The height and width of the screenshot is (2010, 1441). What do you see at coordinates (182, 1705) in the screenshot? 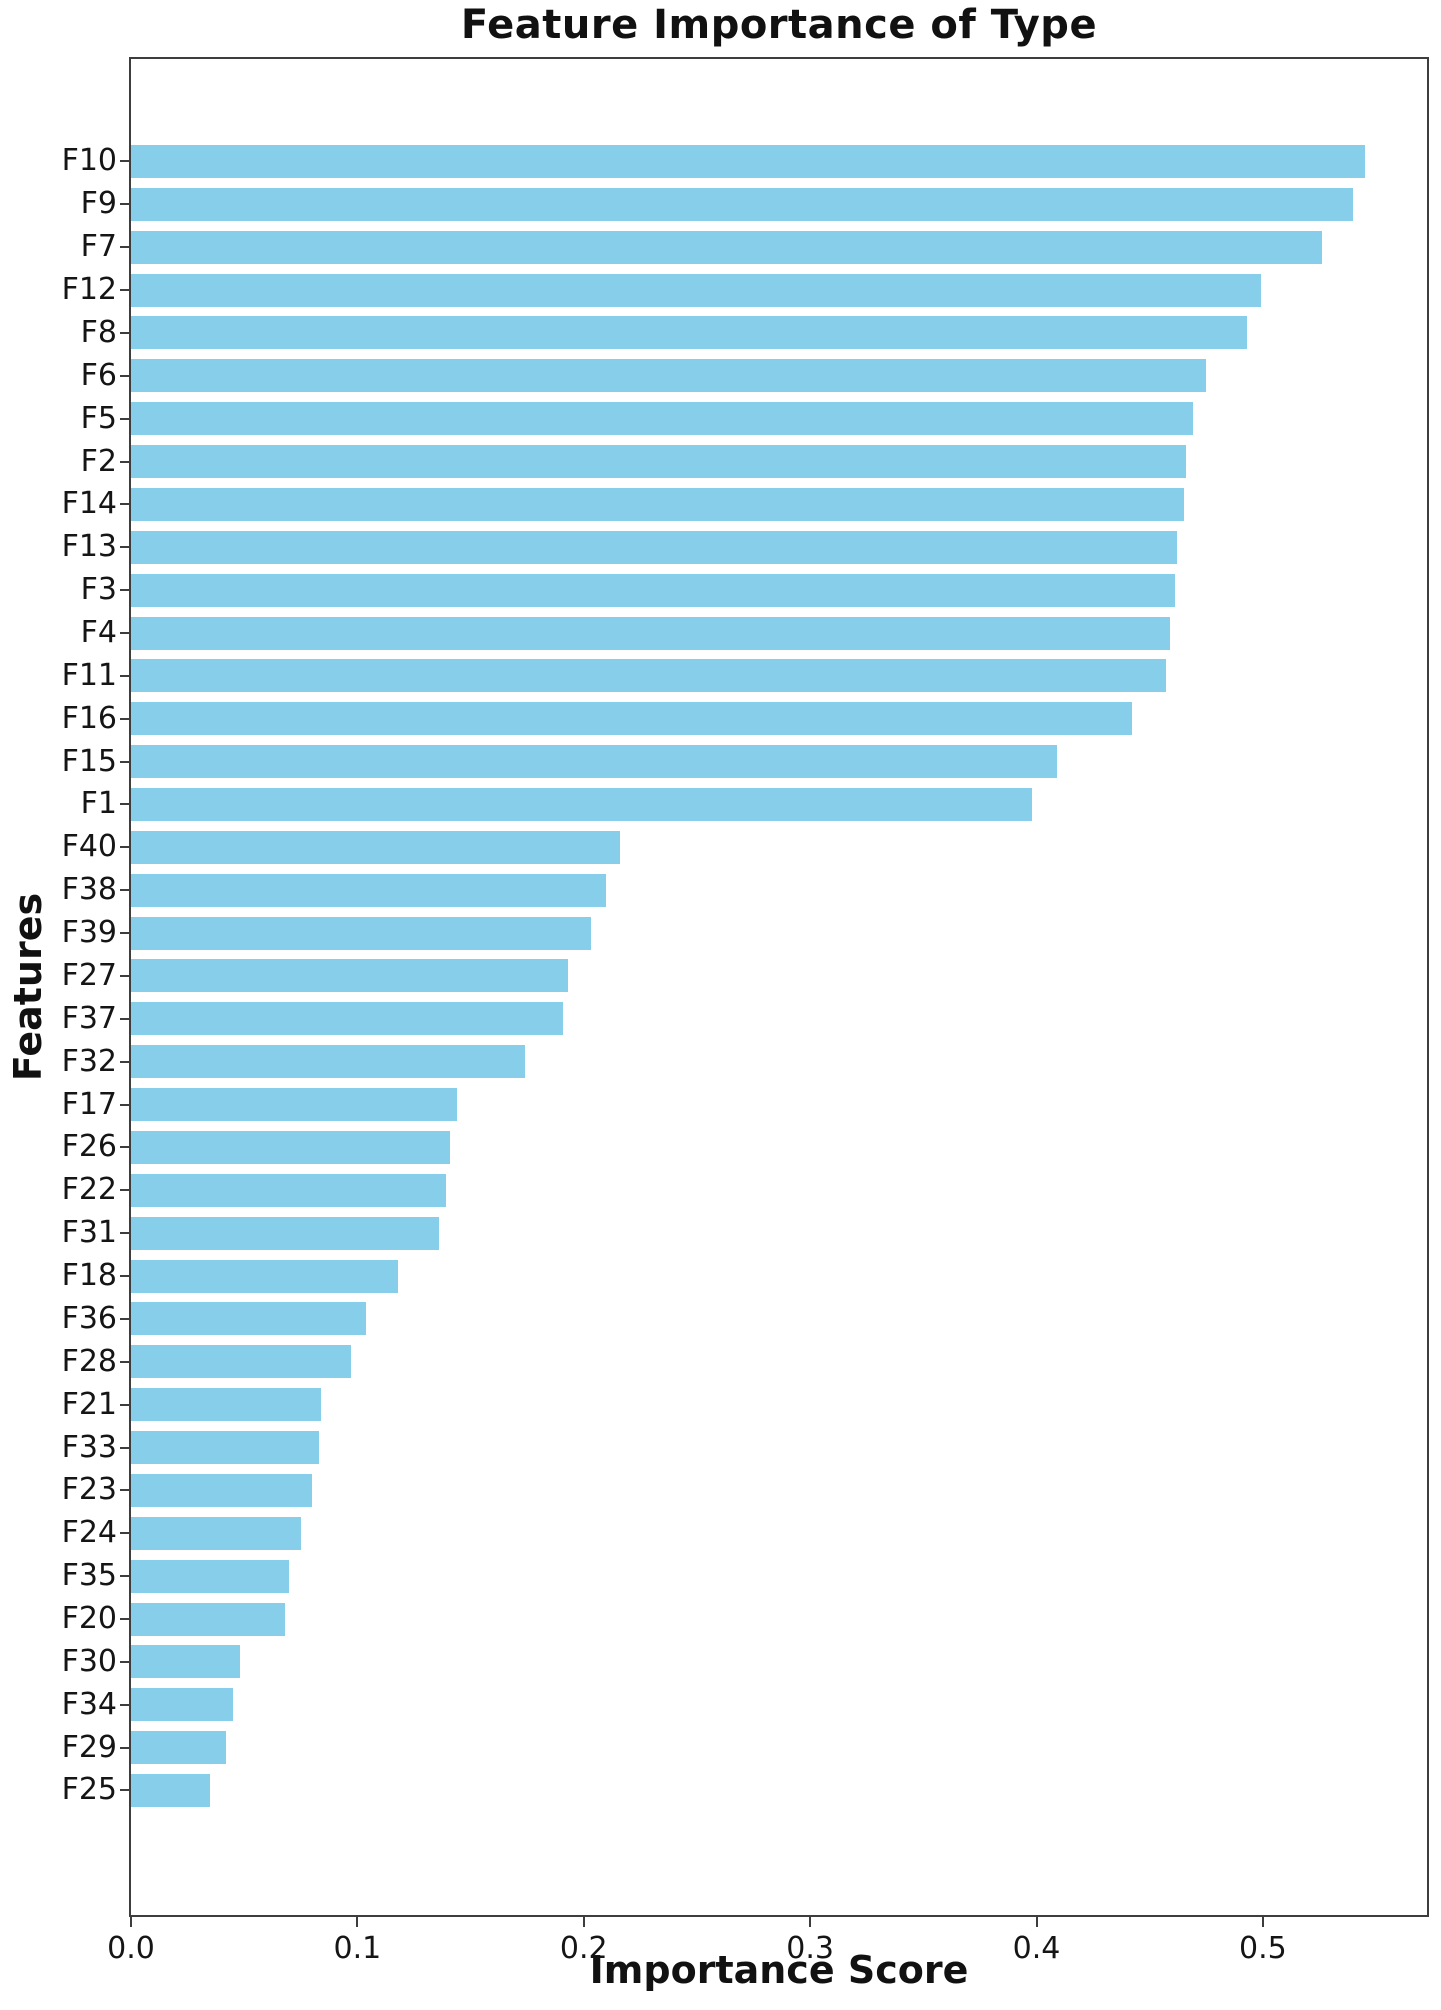
I see `bar-F34` at bounding box center [182, 1705].